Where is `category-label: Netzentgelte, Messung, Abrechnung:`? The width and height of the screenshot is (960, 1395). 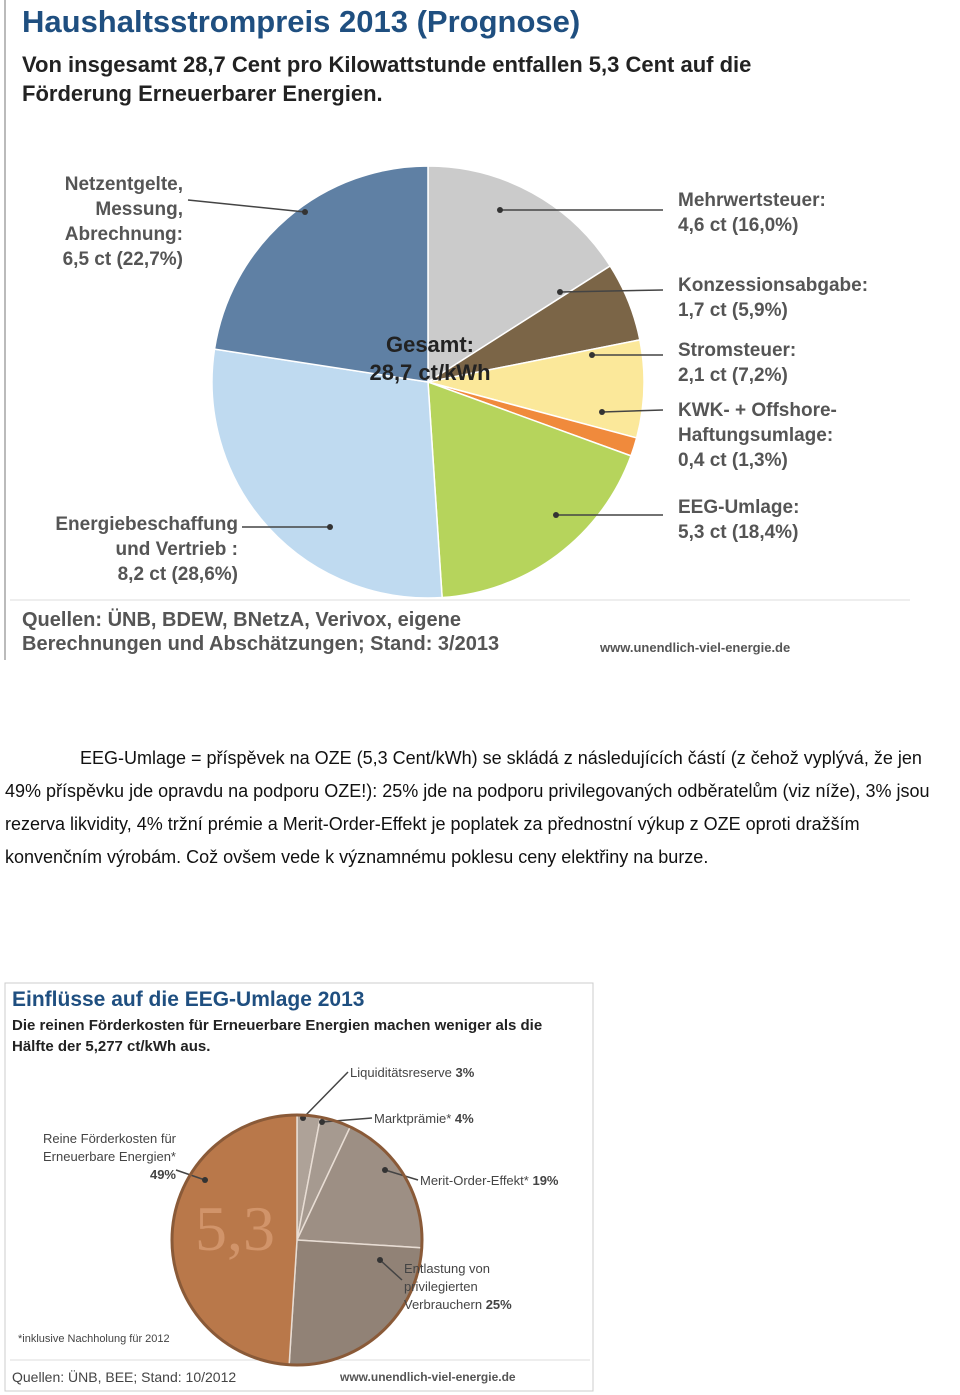 category-label: Netzentgelte, Messung, Abrechnung: is located at coordinates (123, 209).